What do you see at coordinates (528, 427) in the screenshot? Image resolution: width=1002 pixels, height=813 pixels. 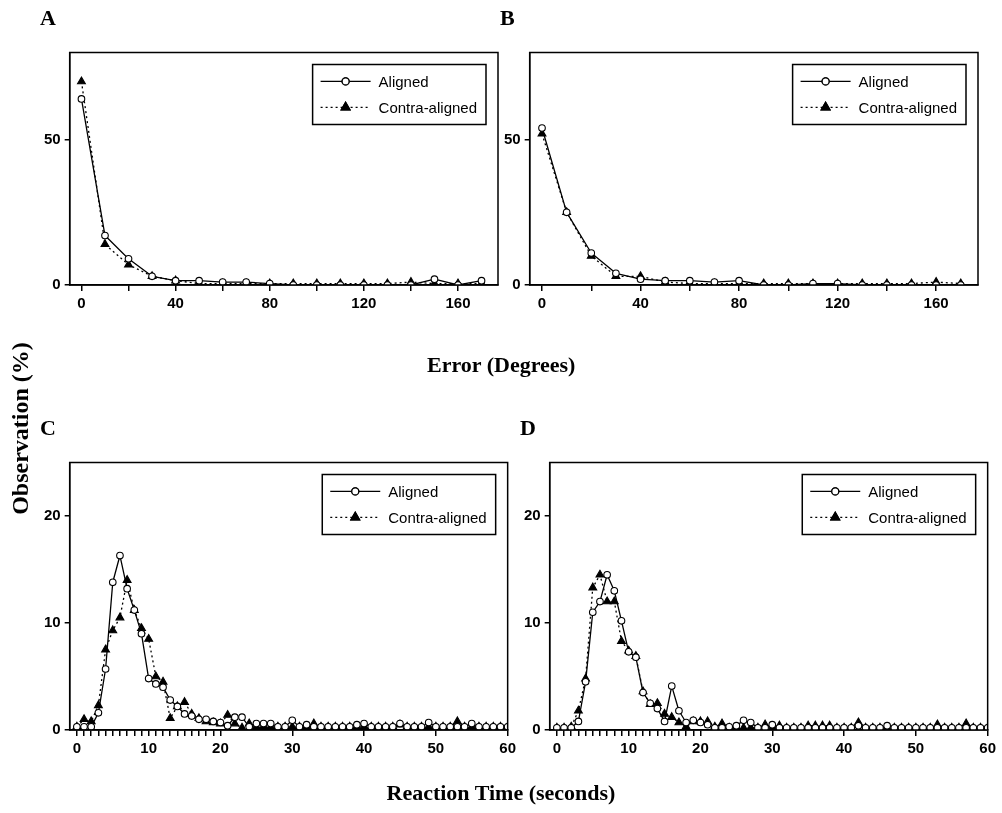 I see `chart-title: D` at bounding box center [528, 427].